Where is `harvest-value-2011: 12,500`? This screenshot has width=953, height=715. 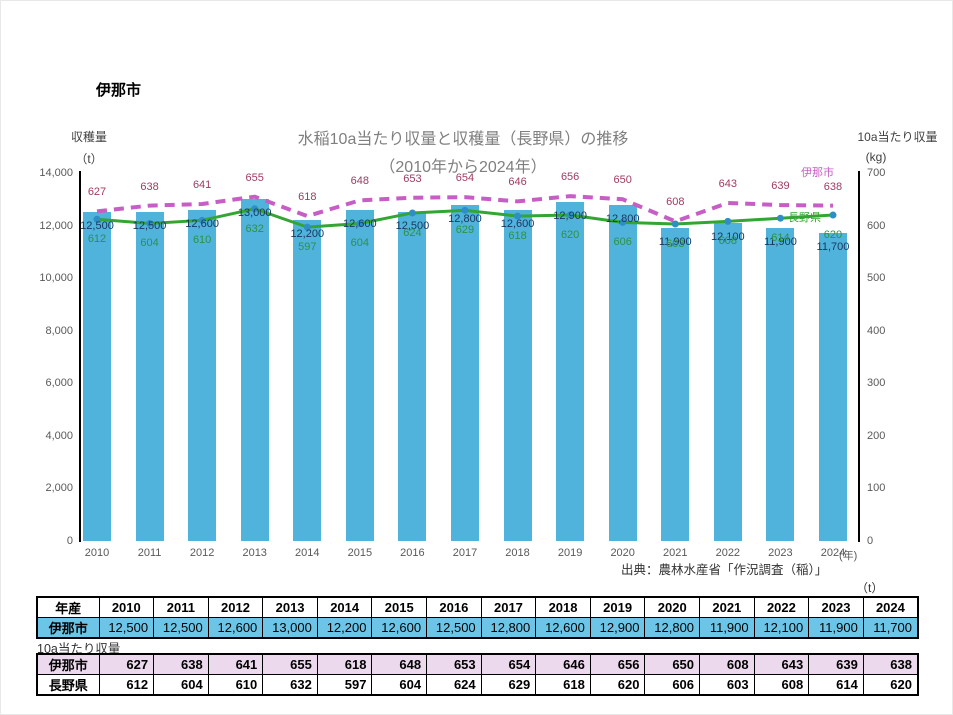 harvest-value-2011: 12,500 is located at coordinates (181, 628).